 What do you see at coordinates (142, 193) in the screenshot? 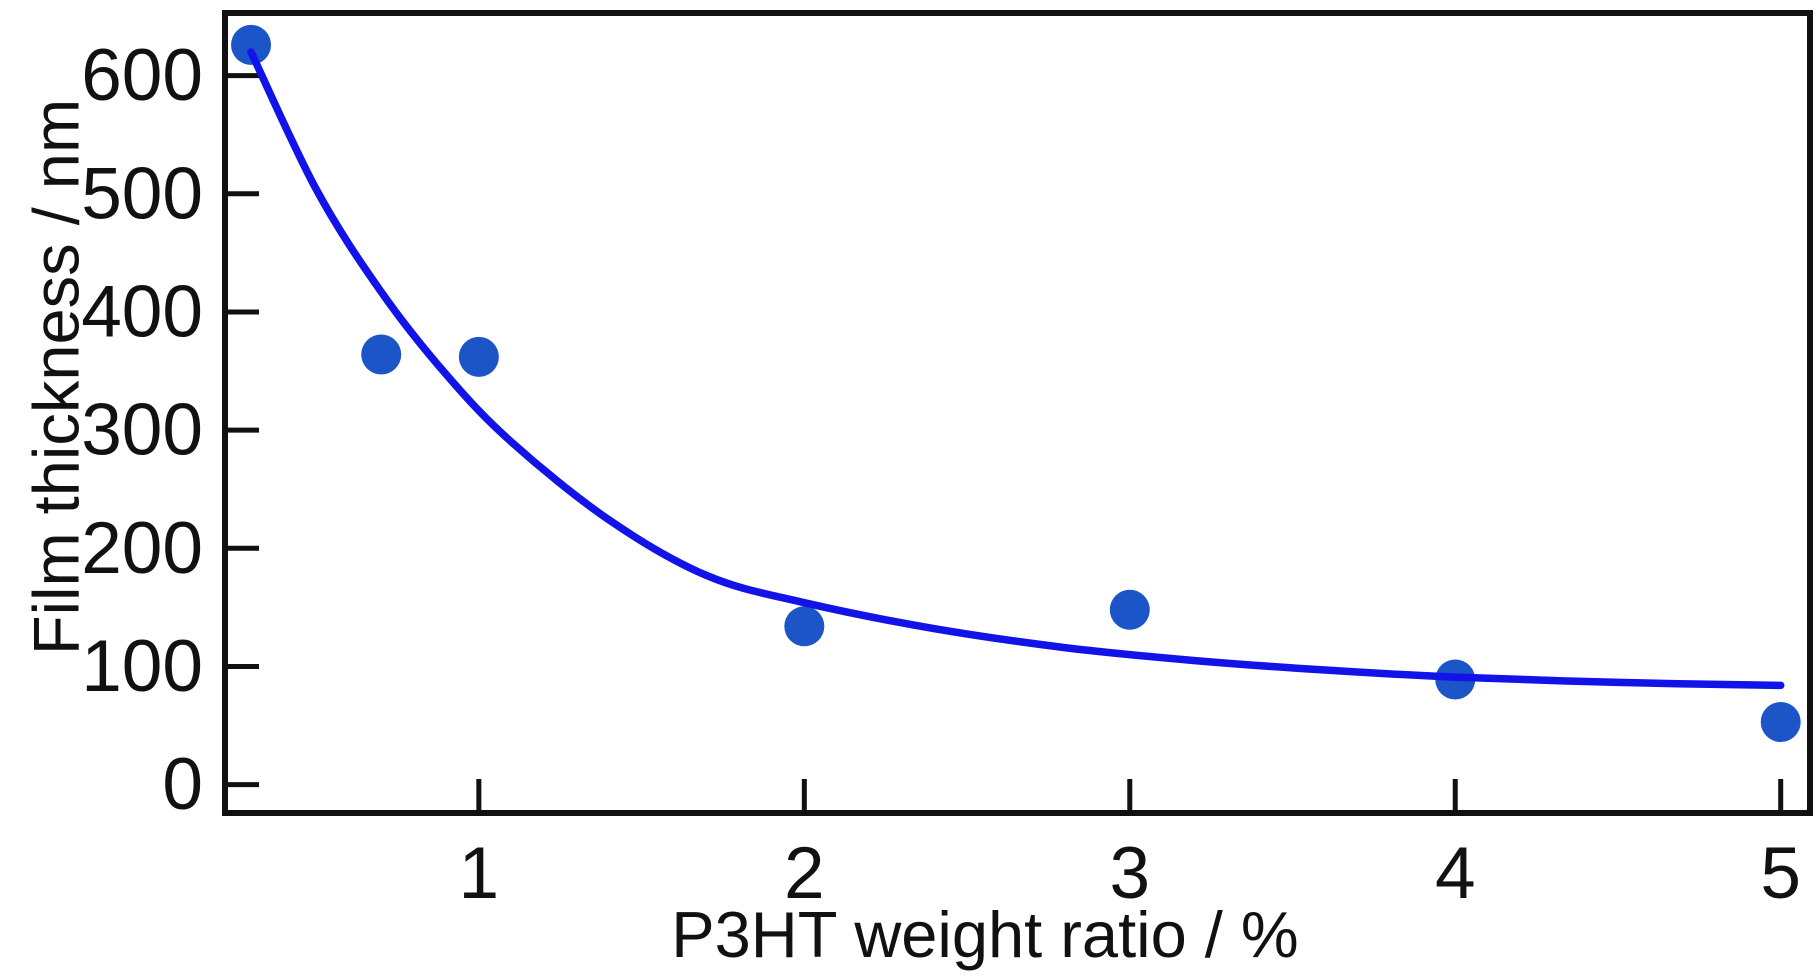
I see `y-tick-label: 500` at bounding box center [142, 193].